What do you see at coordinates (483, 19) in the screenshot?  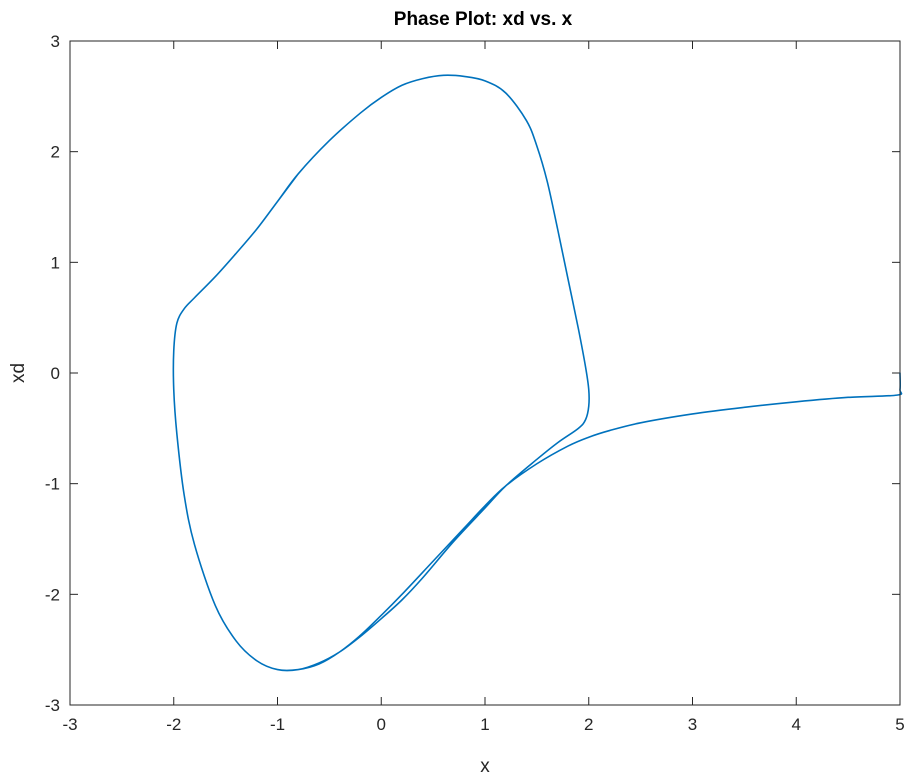 I see `chart-title: Phase Plot: xd vs. x` at bounding box center [483, 19].